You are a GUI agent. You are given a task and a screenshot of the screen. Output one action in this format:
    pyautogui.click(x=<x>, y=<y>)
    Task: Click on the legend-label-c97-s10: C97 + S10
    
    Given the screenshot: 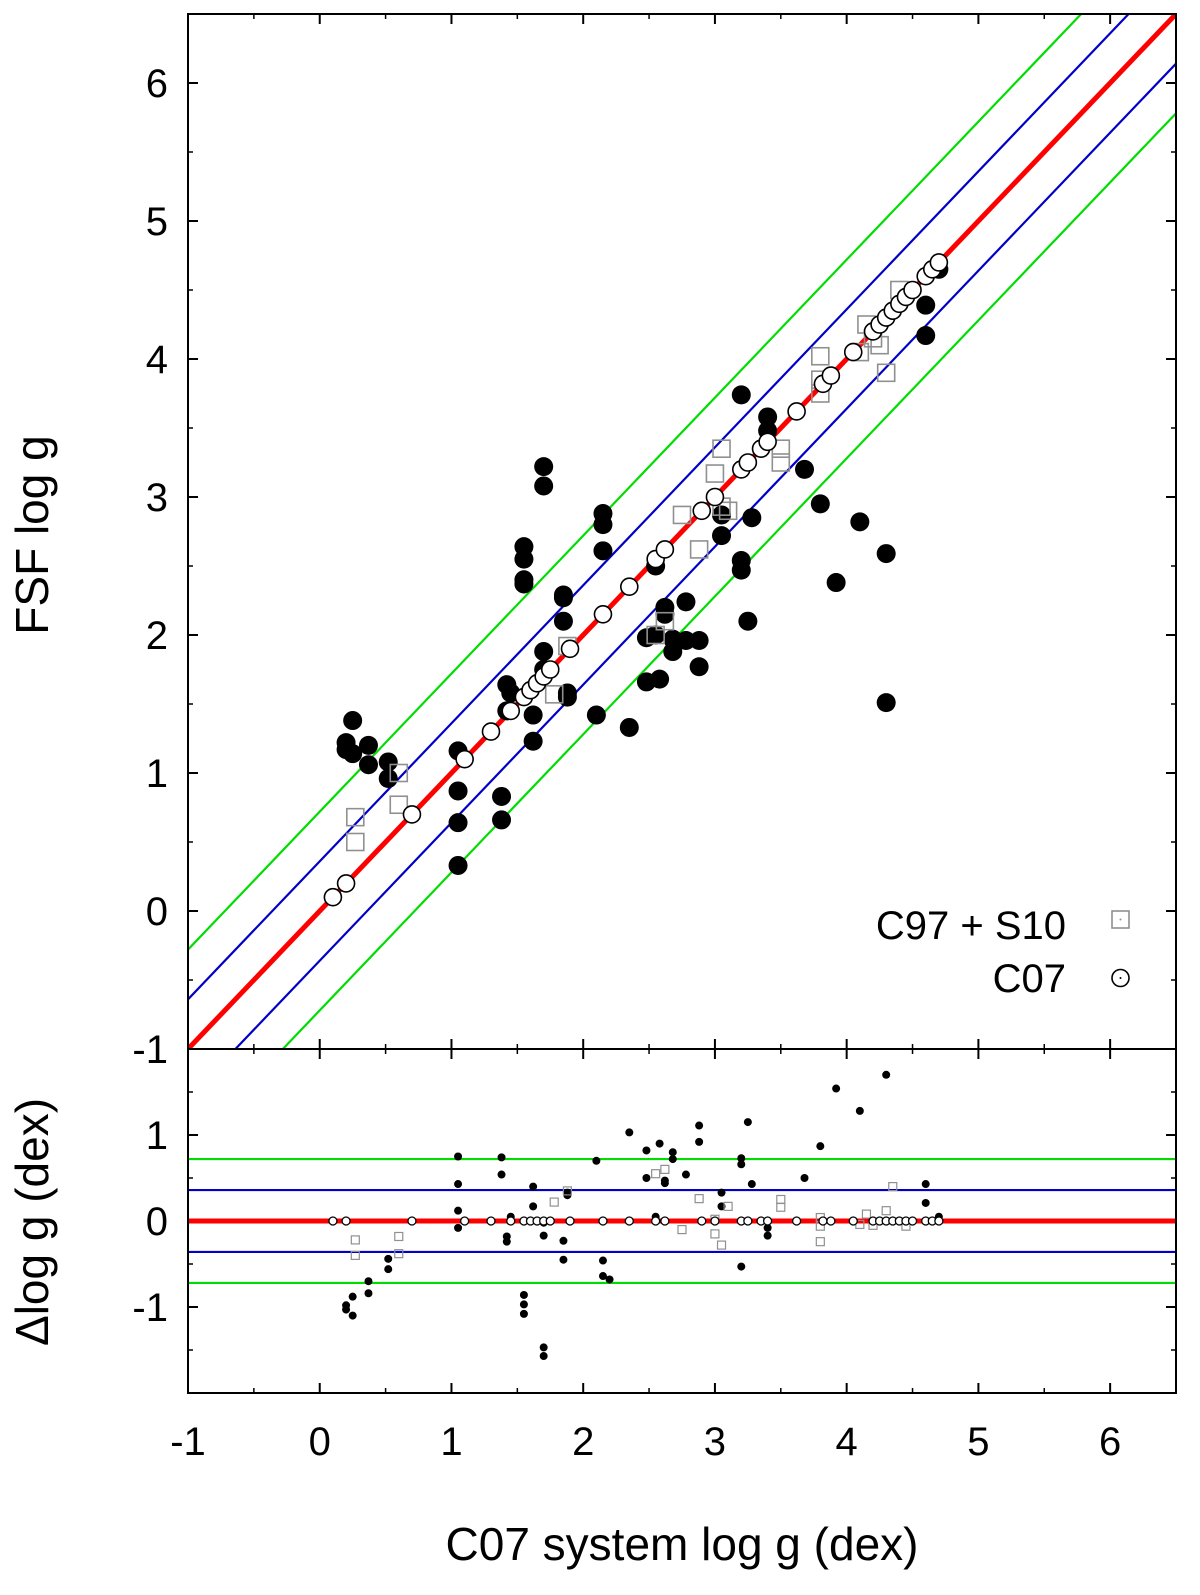 What is the action you would take?
    pyautogui.click(x=971, y=926)
    